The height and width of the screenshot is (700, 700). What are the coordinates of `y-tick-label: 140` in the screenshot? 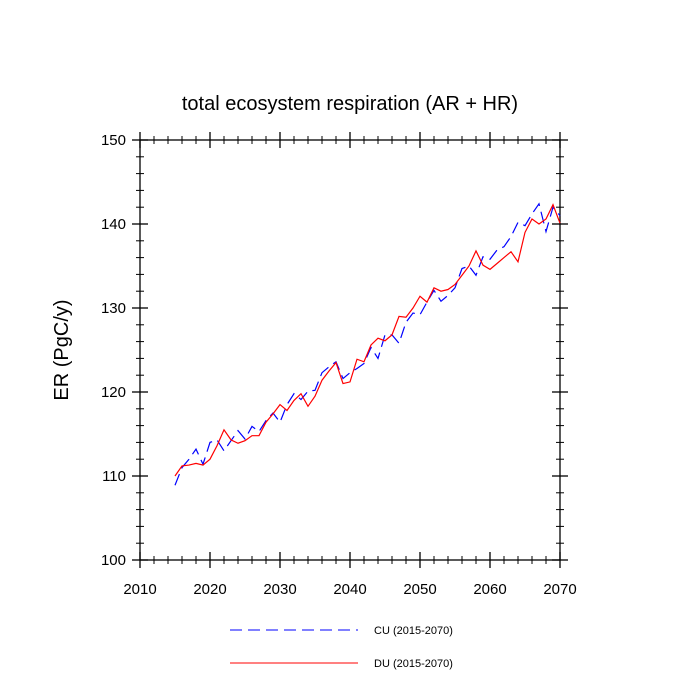 It's located at (113, 224).